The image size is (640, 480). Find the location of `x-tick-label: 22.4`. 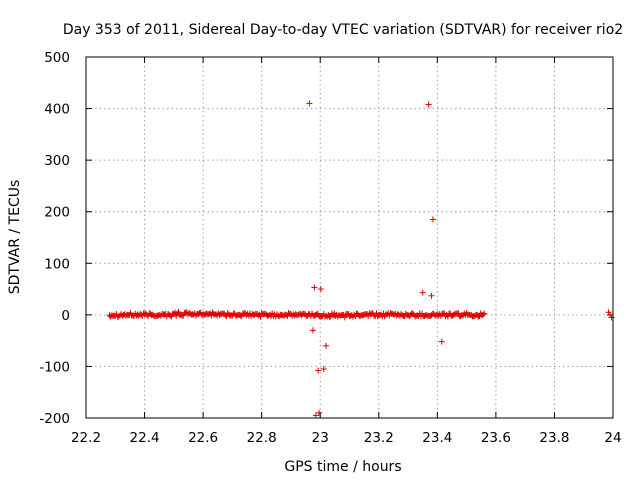

x-tick-label: 22.4 is located at coordinates (145, 438).